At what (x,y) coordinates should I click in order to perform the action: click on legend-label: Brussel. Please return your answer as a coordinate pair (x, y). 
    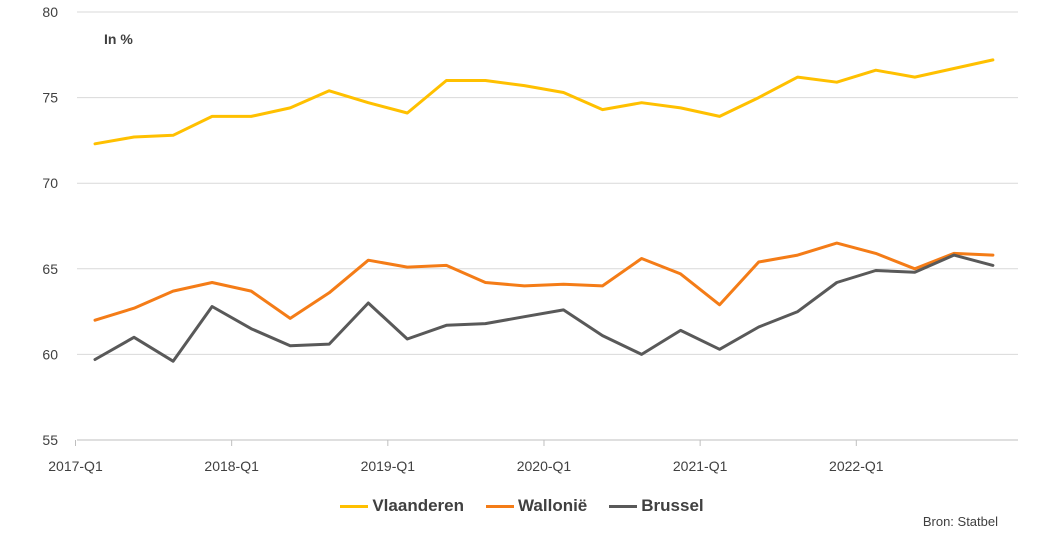
    Looking at the image, I should click on (672, 505).